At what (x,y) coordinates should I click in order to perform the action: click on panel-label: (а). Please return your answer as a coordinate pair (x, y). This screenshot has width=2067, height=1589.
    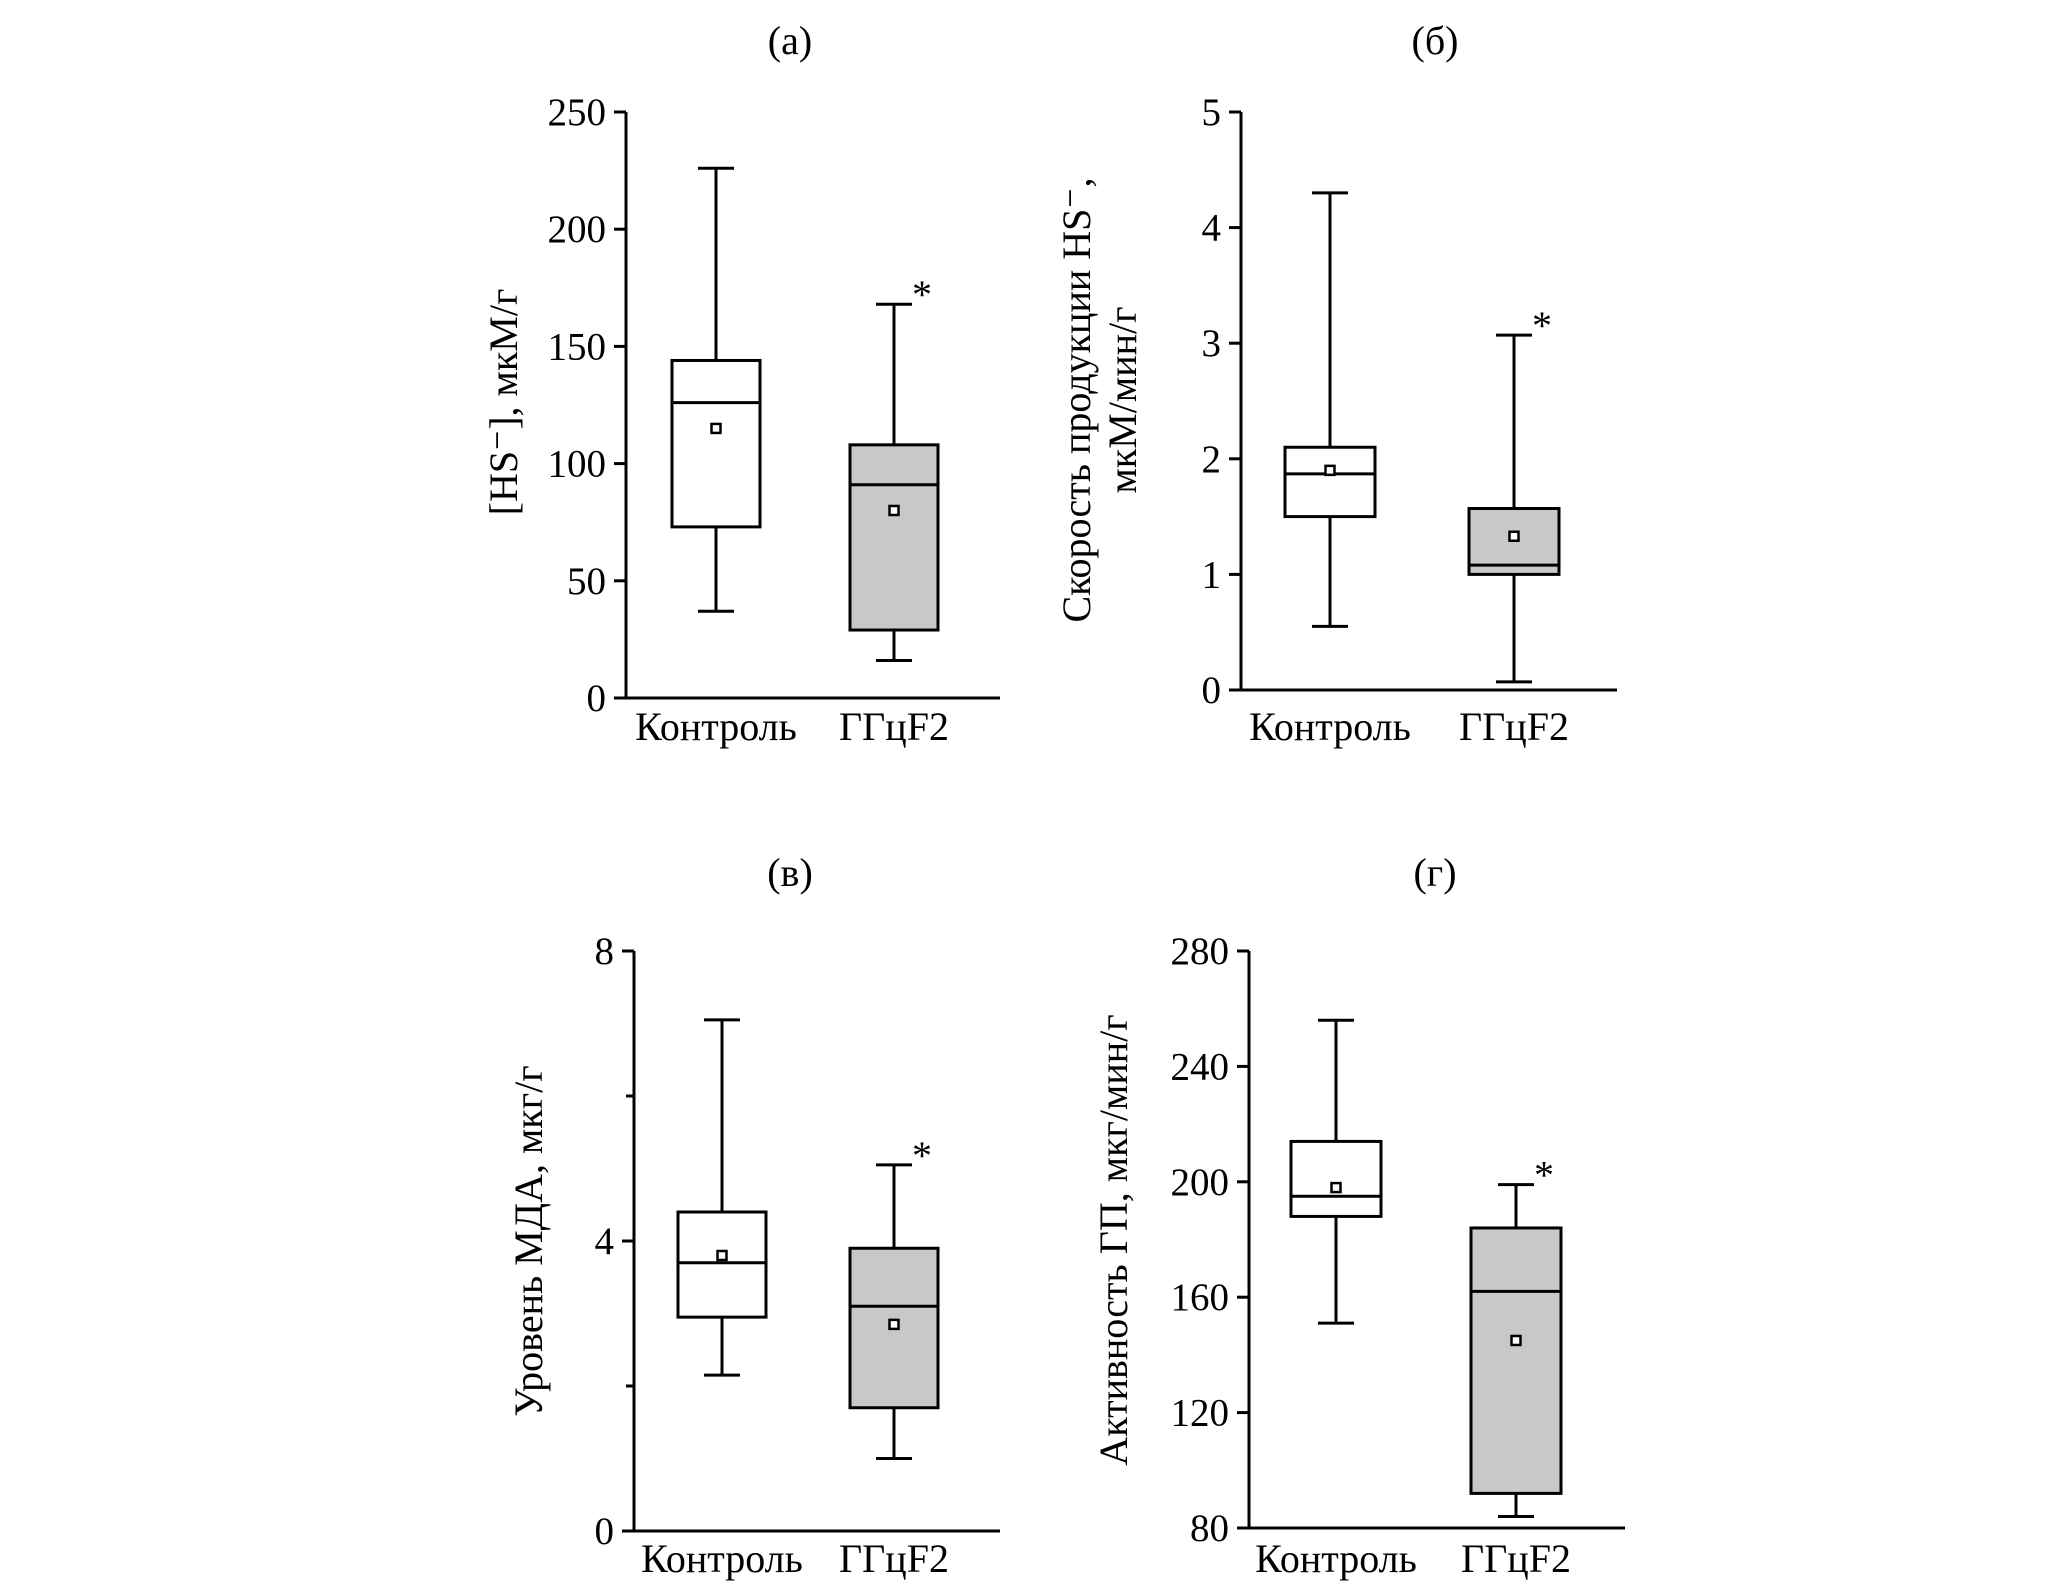
    Looking at the image, I should click on (790, 40).